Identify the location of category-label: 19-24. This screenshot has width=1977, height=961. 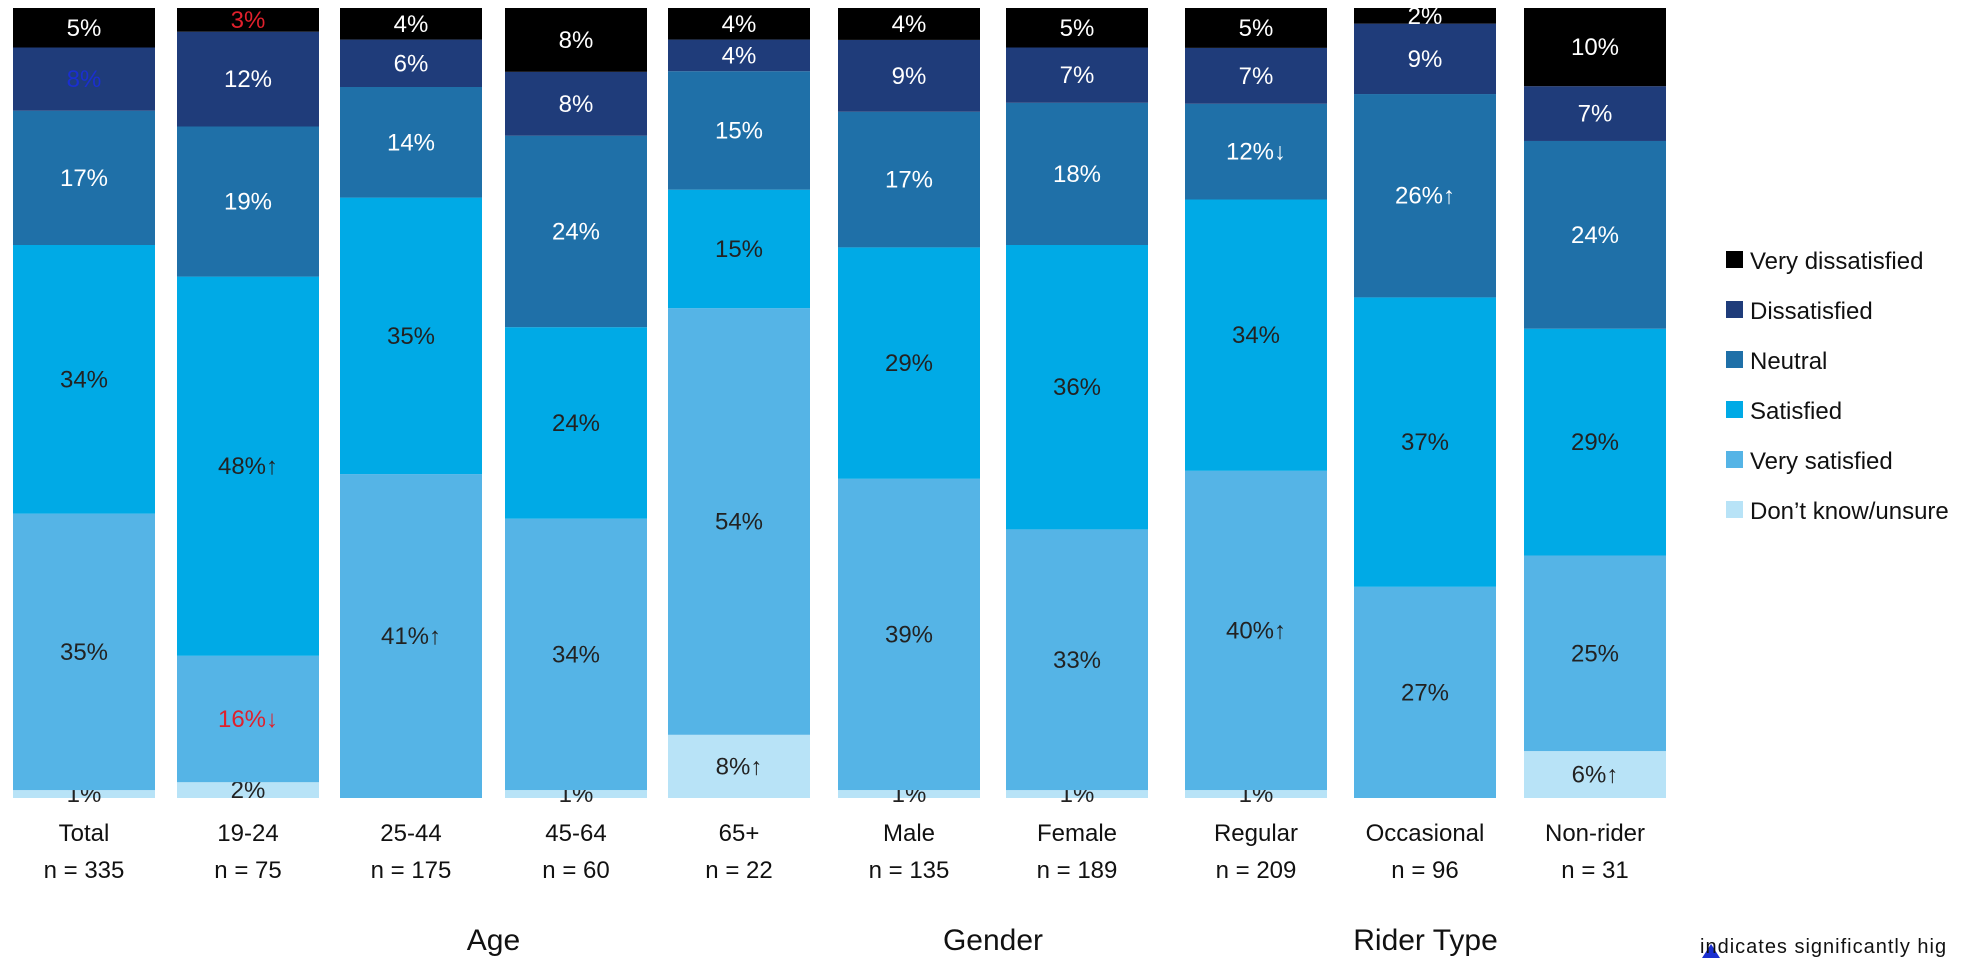
(247, 833).